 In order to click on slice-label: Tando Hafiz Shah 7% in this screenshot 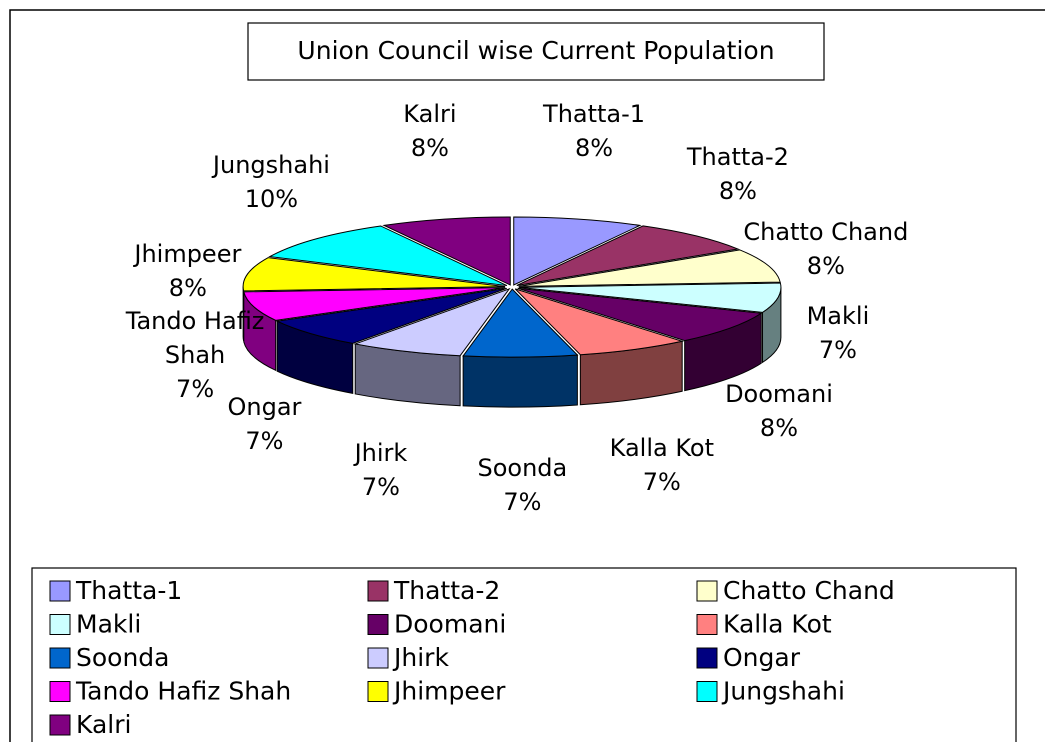, I will do `click(195, 355)`.